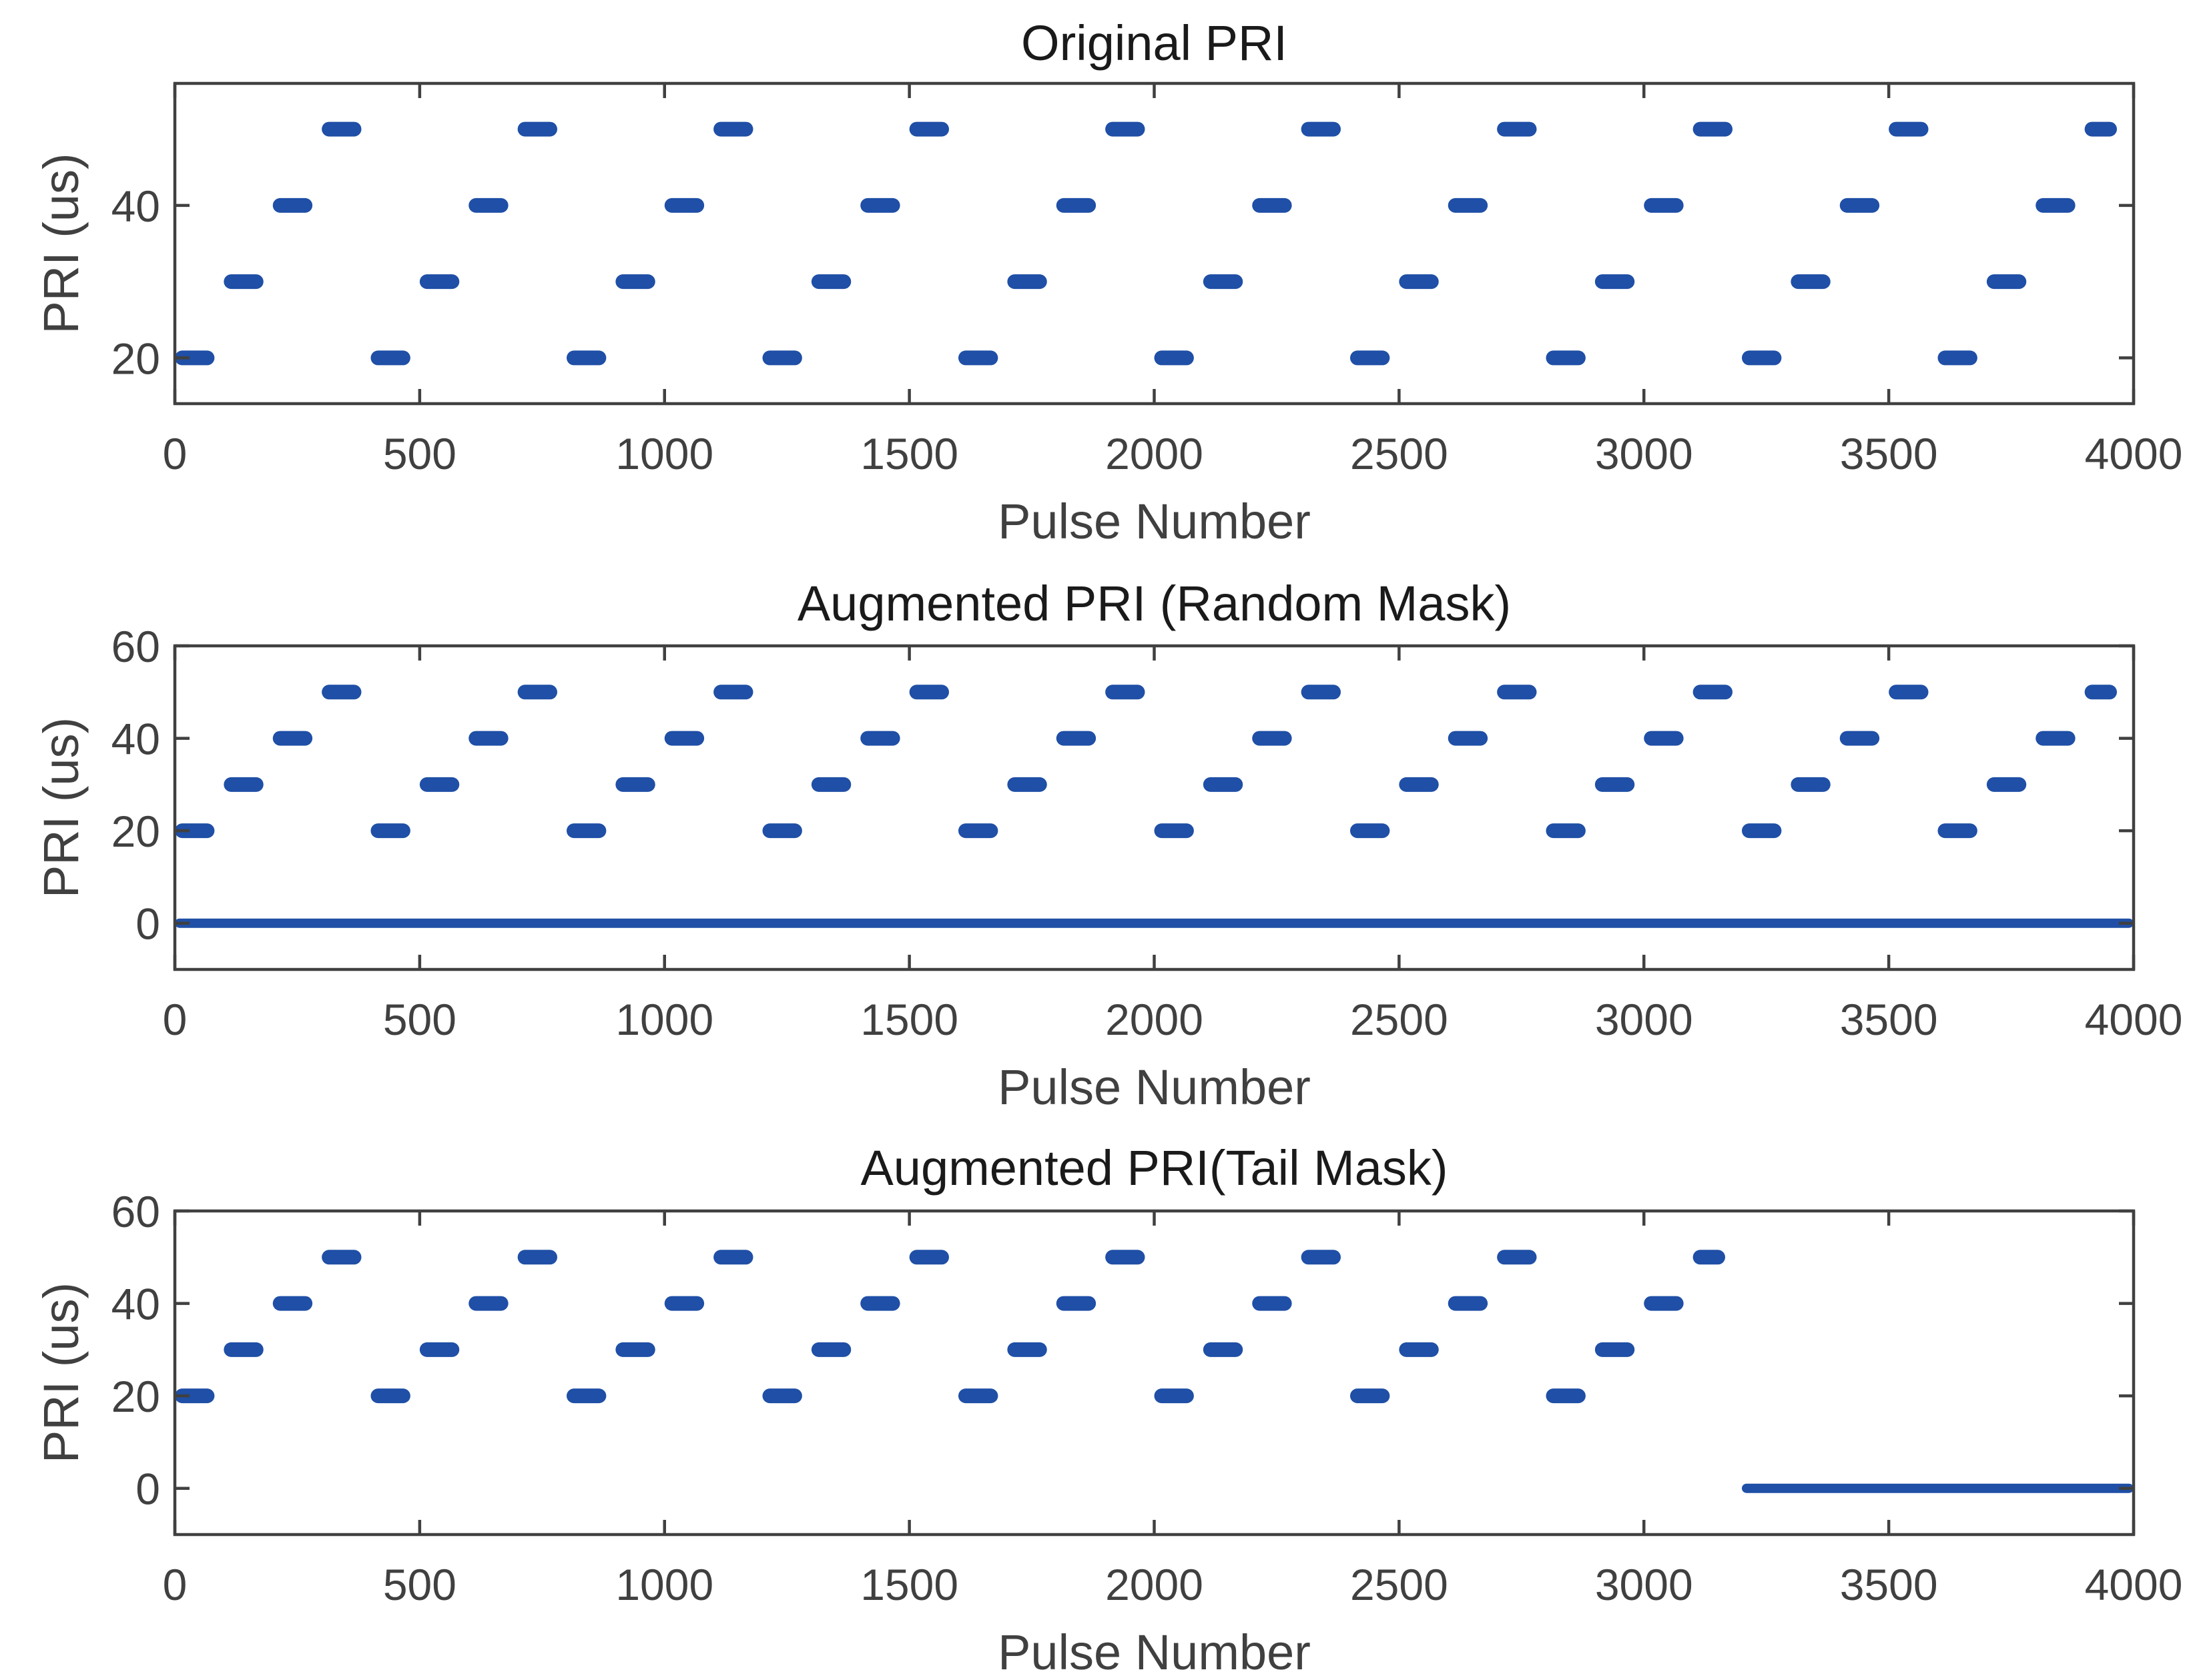 This screenshot has width=2193, height=1680. I want to click on x-tick-label: 500, so click(420, 1585).